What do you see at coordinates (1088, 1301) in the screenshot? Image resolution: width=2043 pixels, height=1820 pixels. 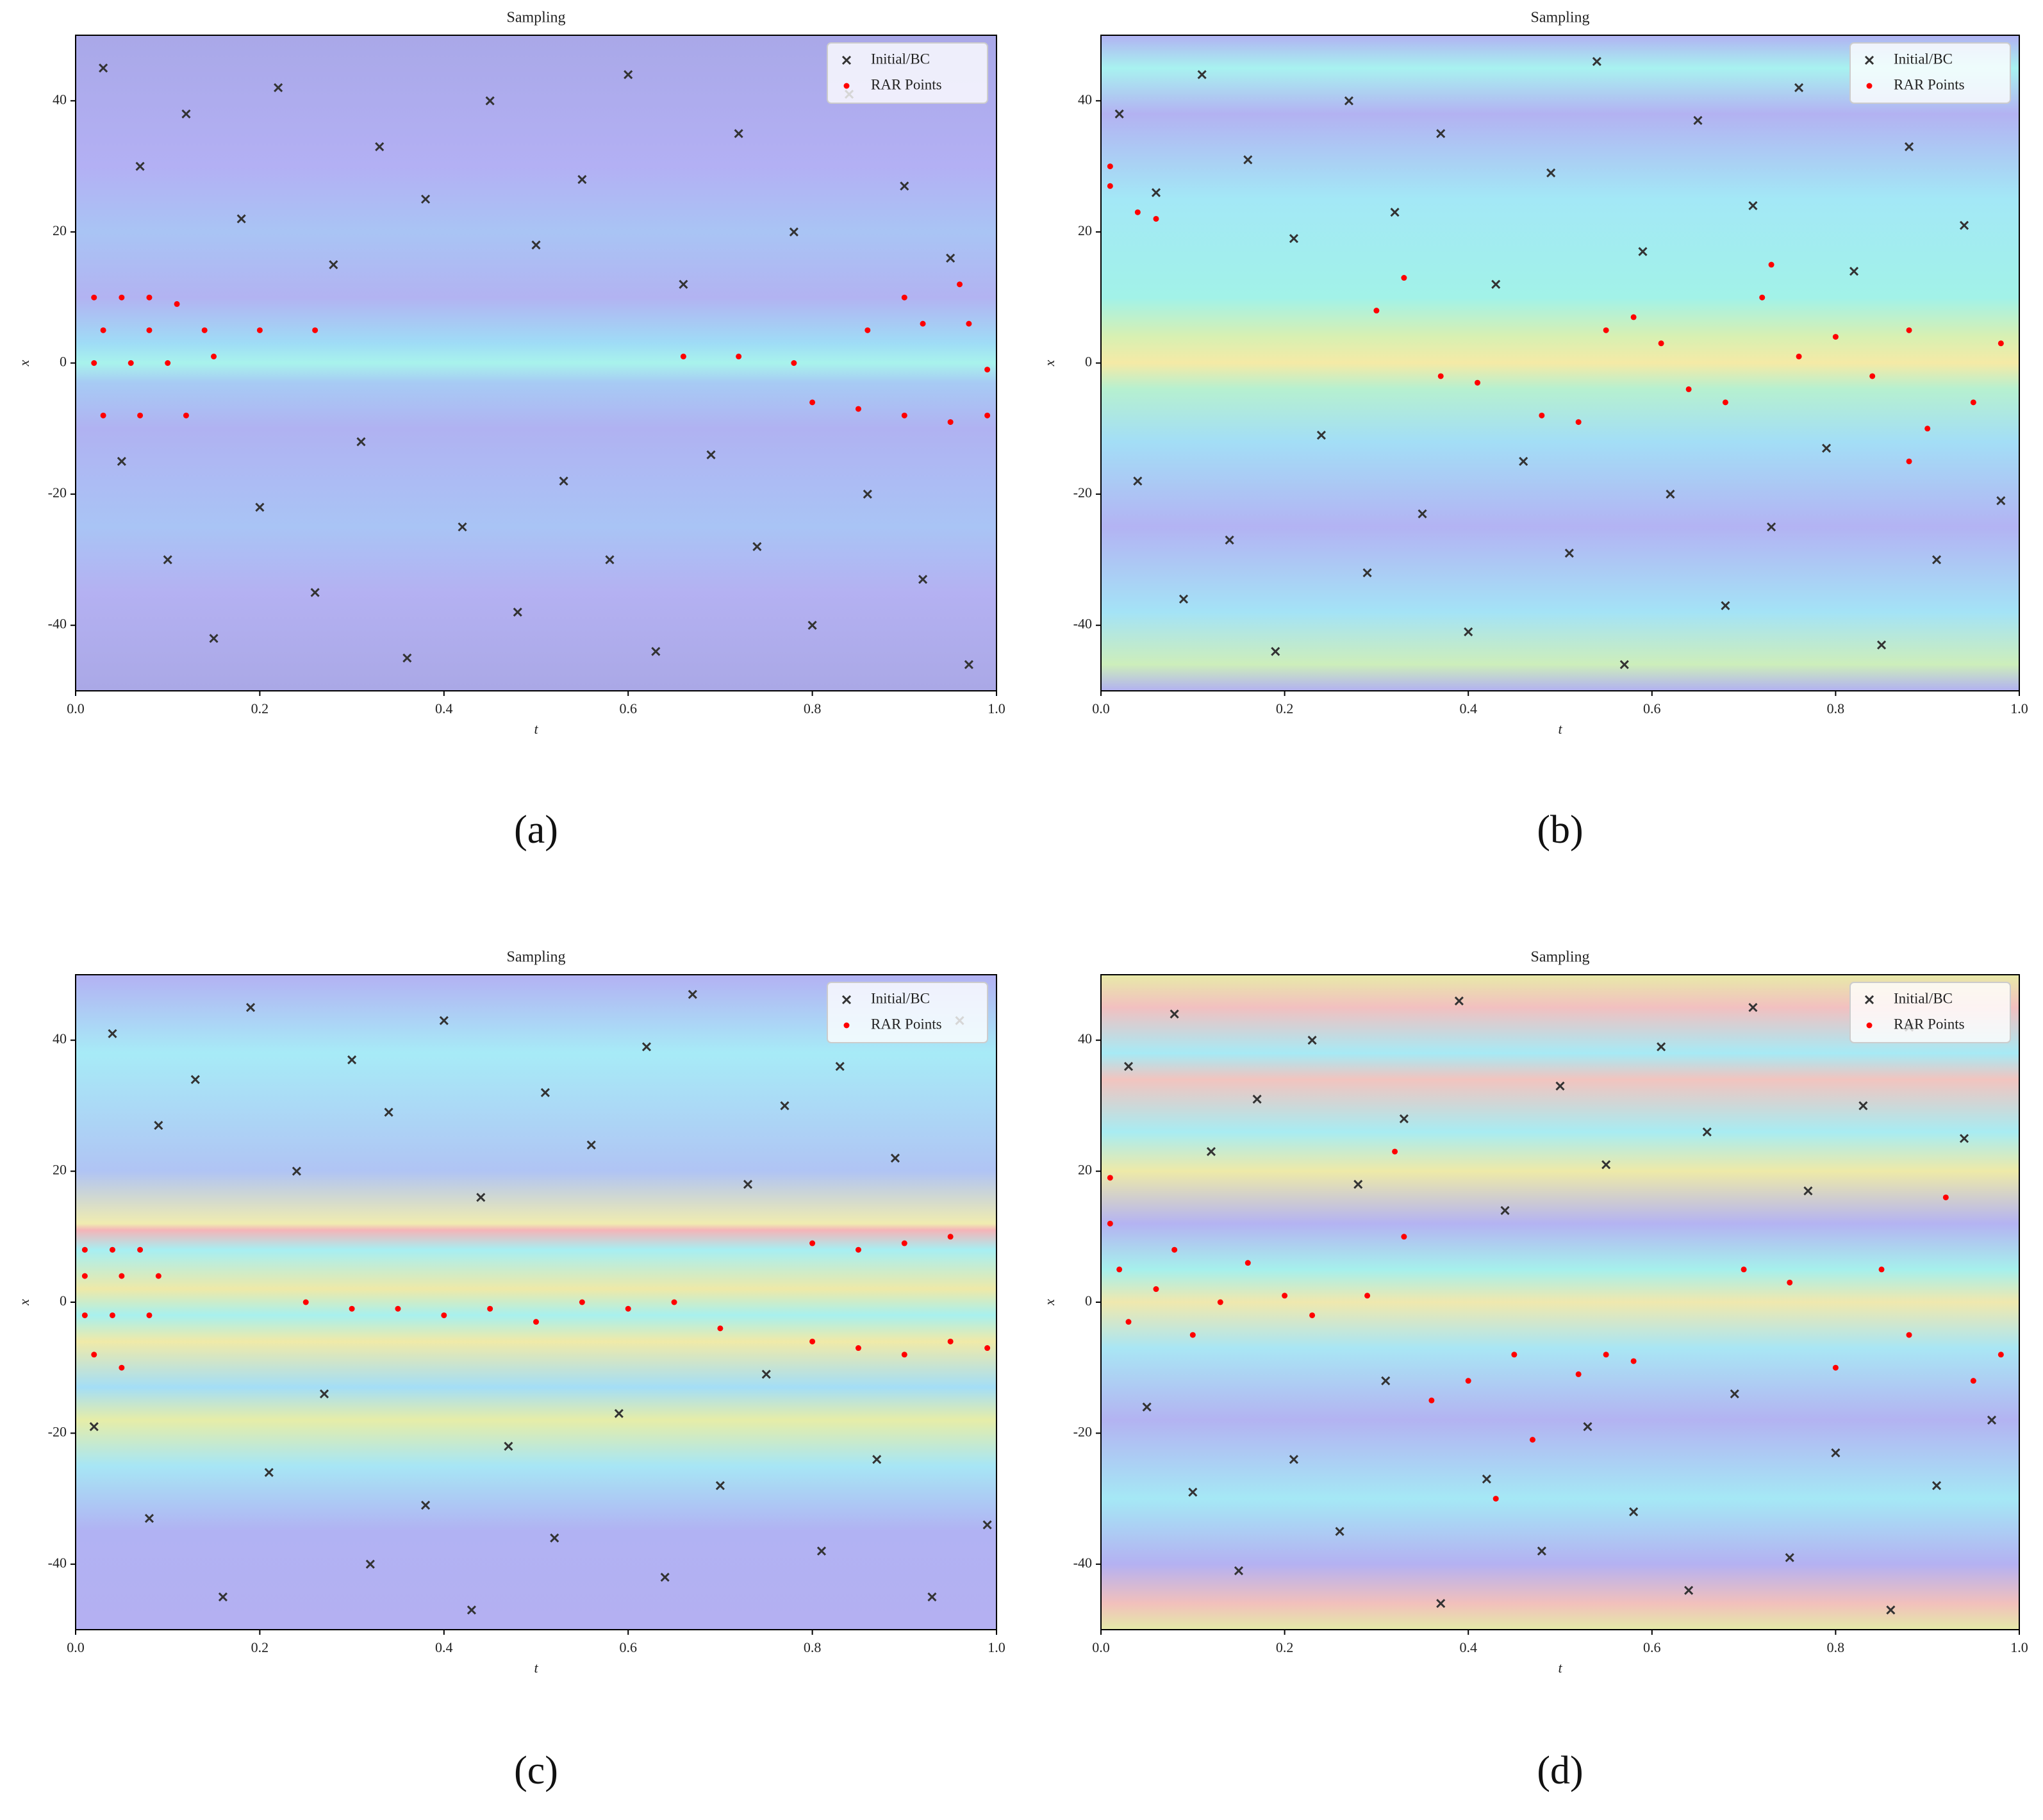 I see `y-tick-label: 0` at bounding box center [1088, 1301].